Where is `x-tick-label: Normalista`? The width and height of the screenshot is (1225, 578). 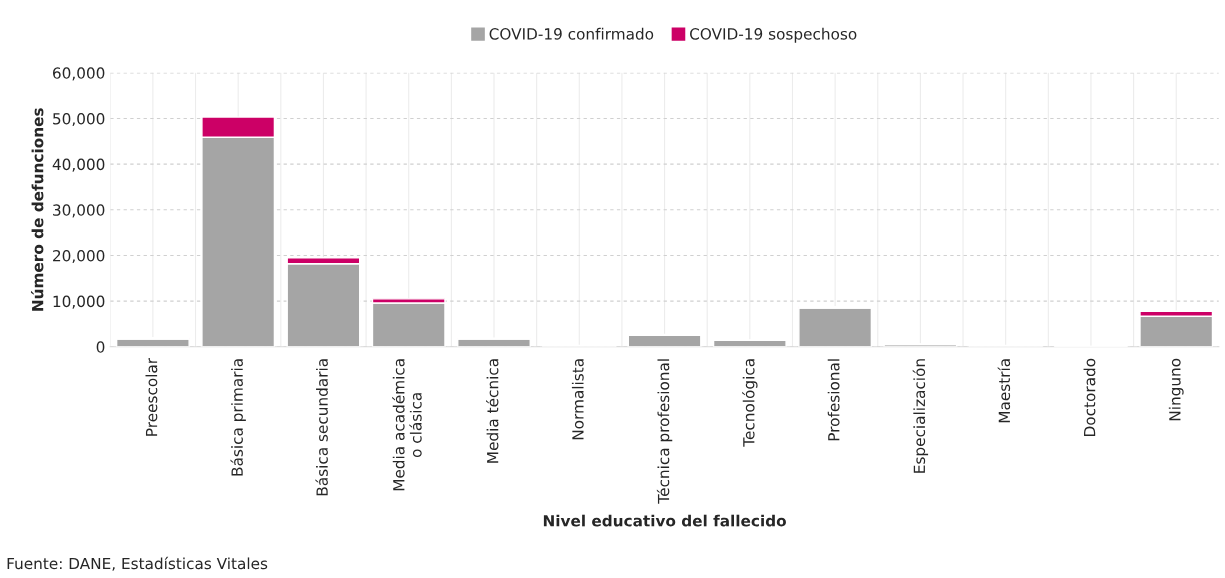
x-tick-label: Normalista is located at coordinates (577, 399).